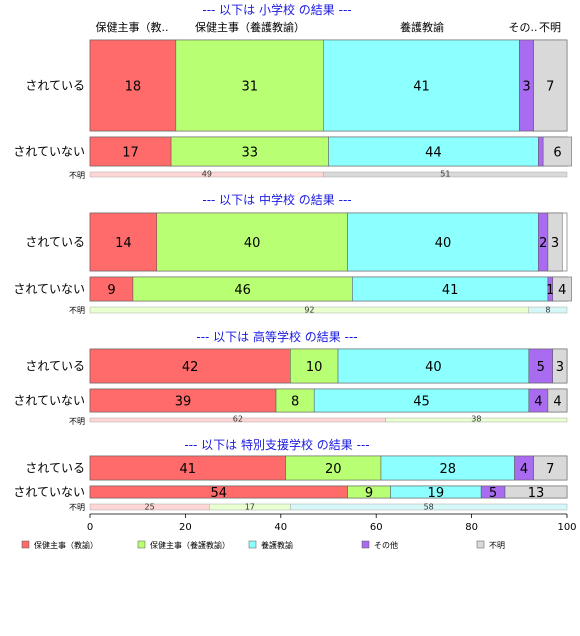 The width and height of the screenshot is (580, 636). I want to click on data-label: 2, so click(543, 243).